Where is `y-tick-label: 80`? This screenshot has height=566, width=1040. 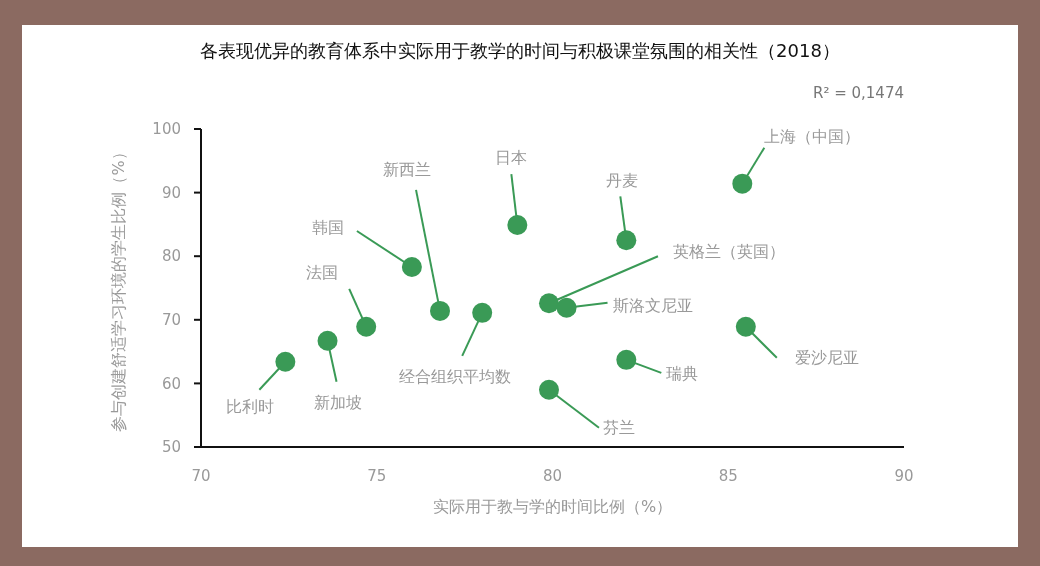
y-tick-label: 80 is located at coordinates (171, 256).